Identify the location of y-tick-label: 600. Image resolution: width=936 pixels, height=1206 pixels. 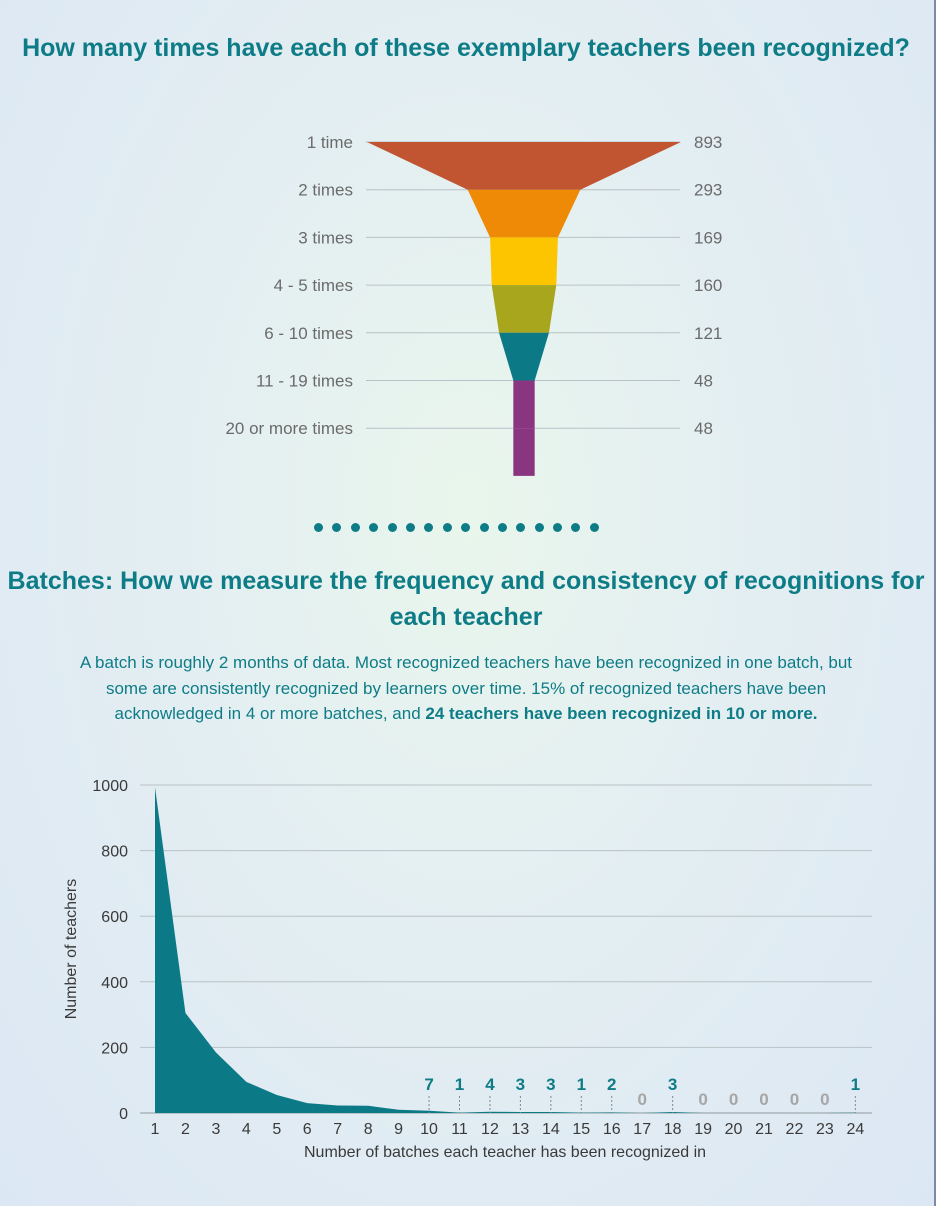
(114, 917).